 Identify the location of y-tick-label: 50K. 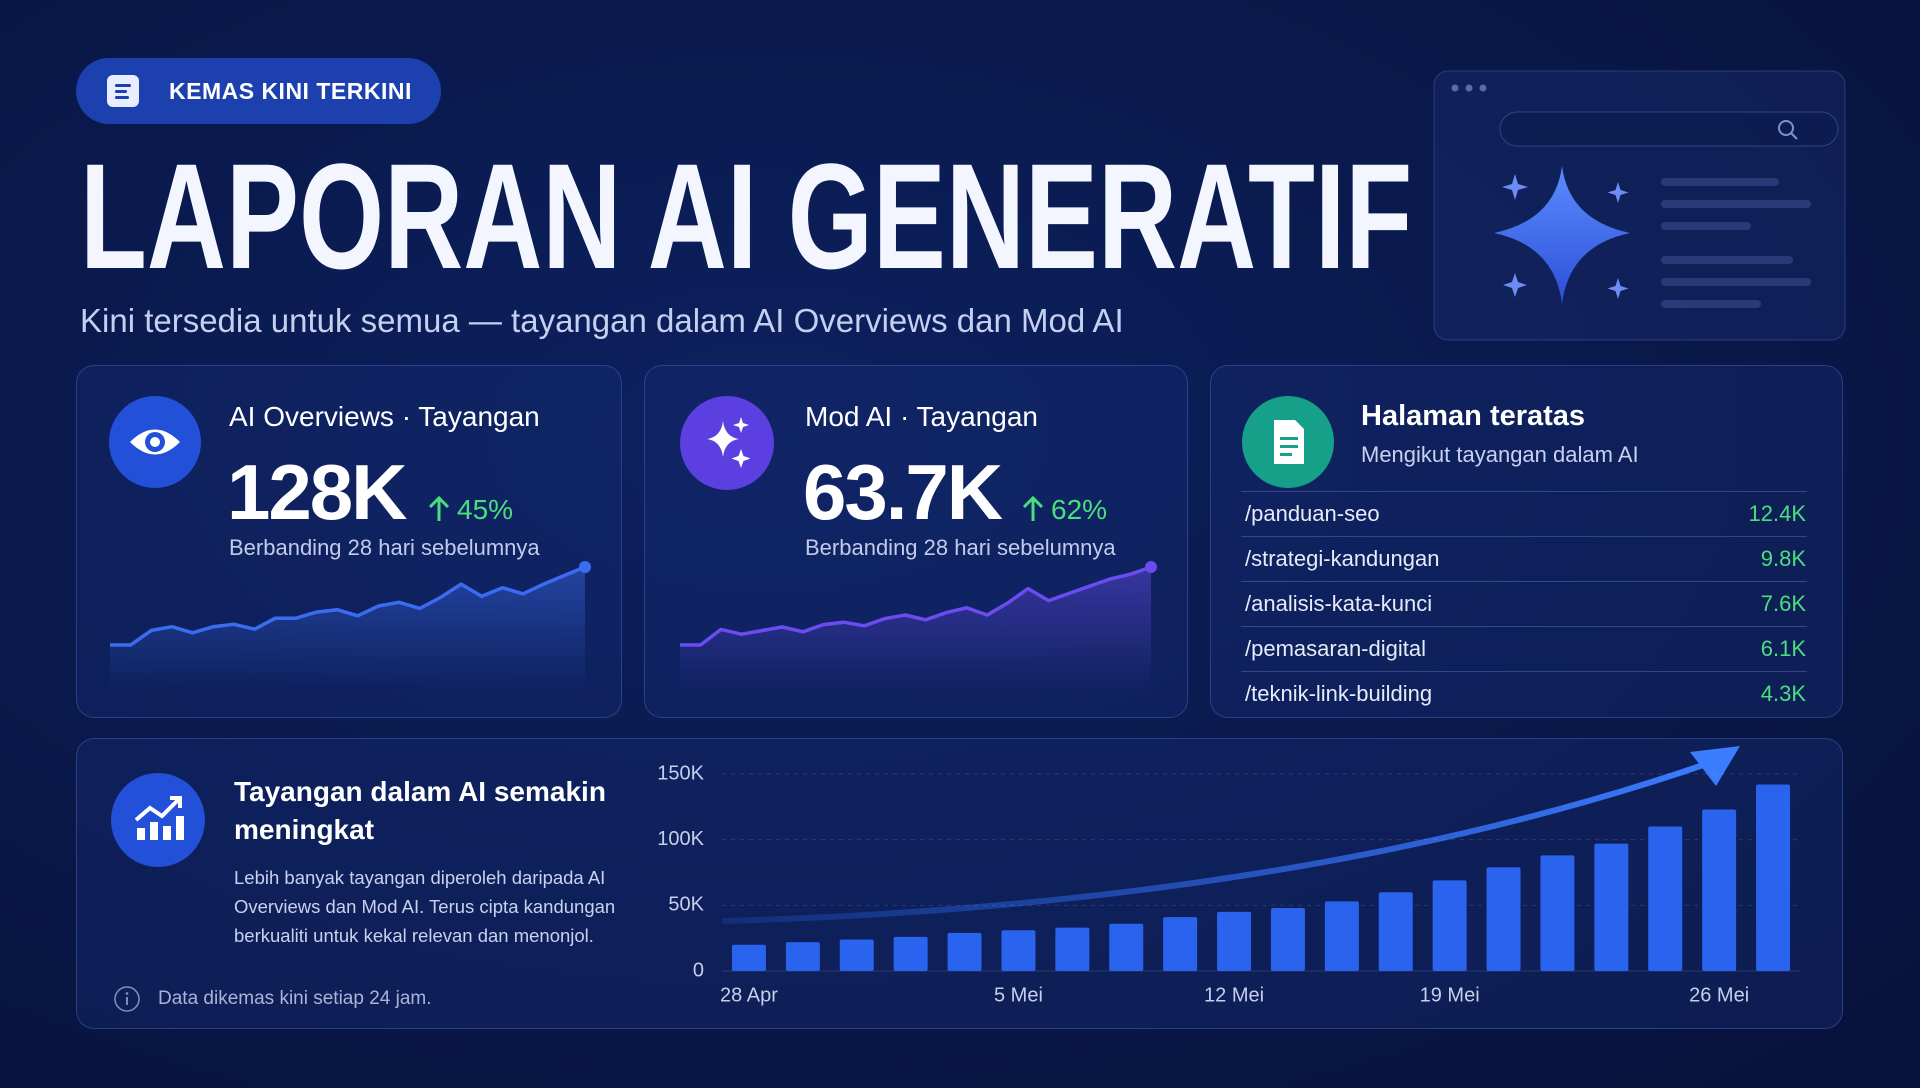
(686, 905).